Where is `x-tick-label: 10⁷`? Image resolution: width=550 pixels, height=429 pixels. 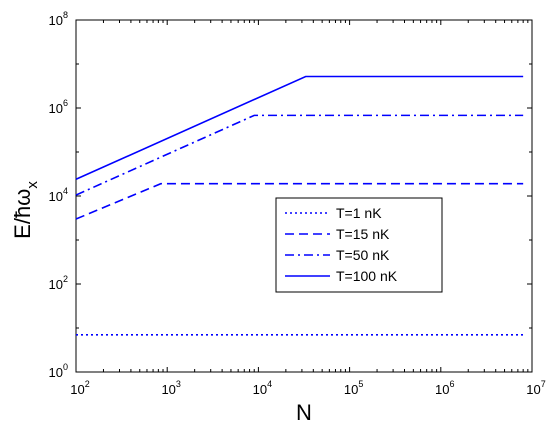
x-tick-label: 10⁷ is located at coordinates (535, 388).